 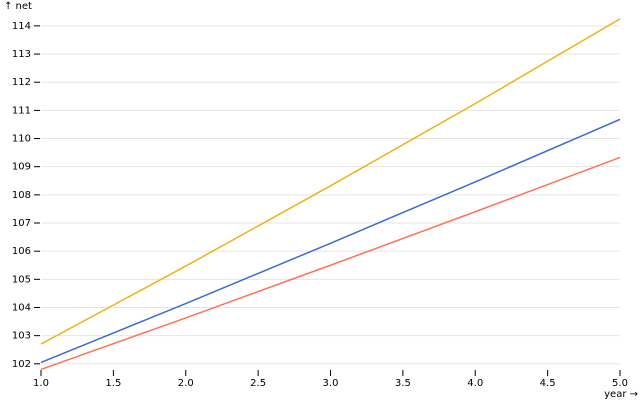 What do you see at coordinates (475, 383) in the screenshot?
I see `x-tick-label: 4.0` at bounding box center [475, 383].